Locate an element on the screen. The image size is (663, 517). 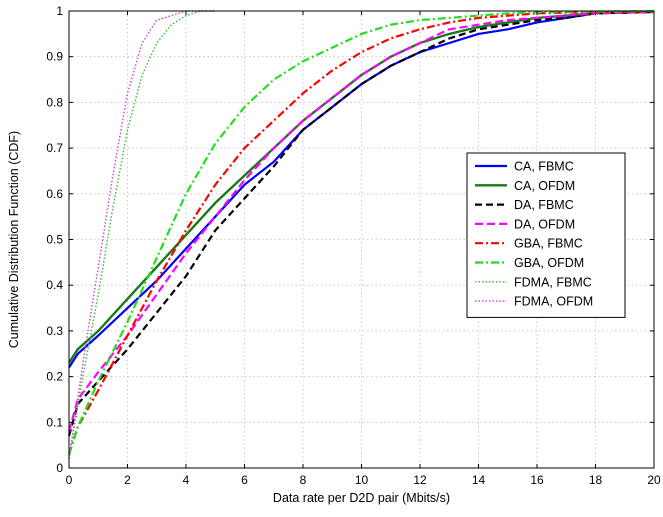
y-tick-label: 0 is located at coordinates (59, 468).